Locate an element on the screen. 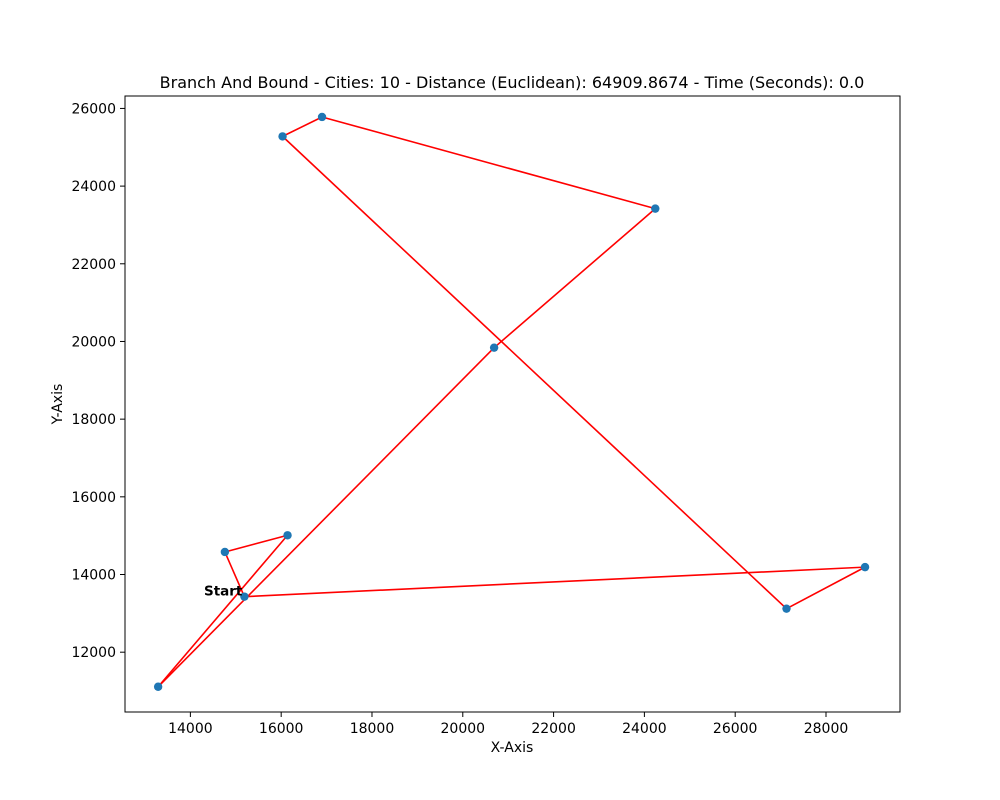 The width and height of the screenshot is (1000, 800). start-annotation: Start is located at coordinates (223, 592).